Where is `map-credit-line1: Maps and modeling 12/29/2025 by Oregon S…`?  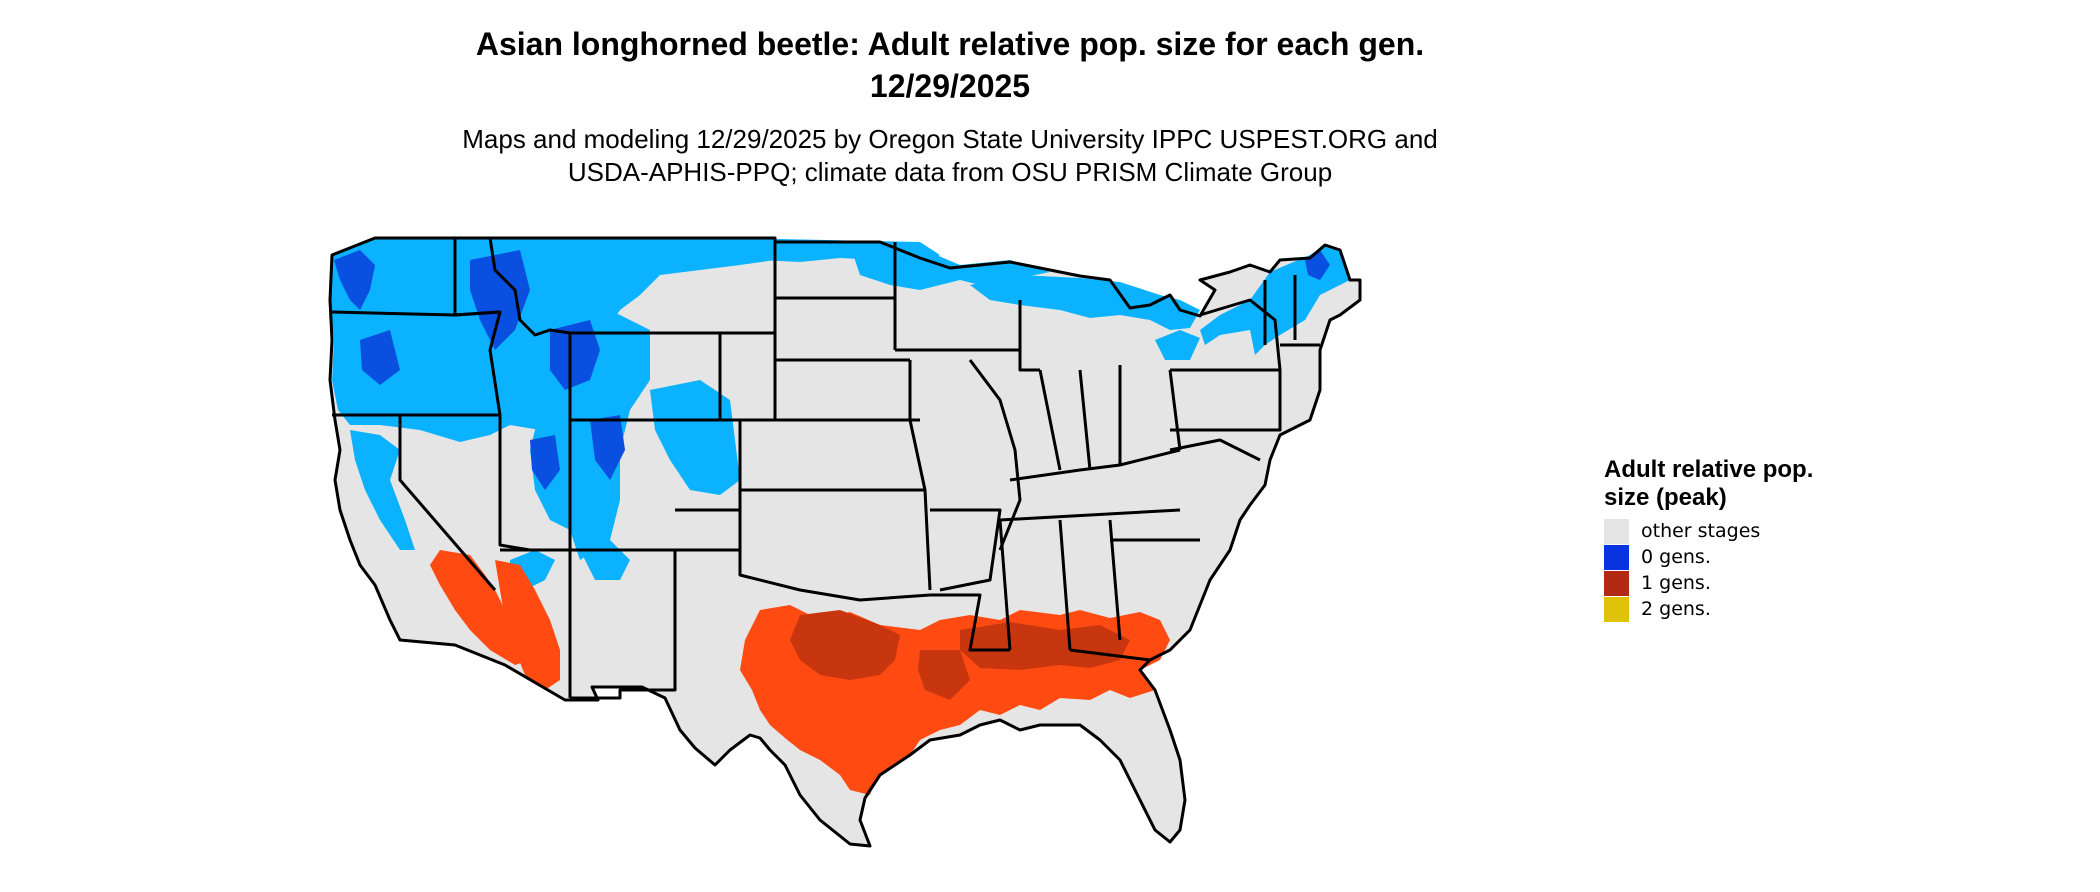 map-credit-line1: Maps and modeling 12/29/2025 by Oregon S… is located at coordinates (950, 139).